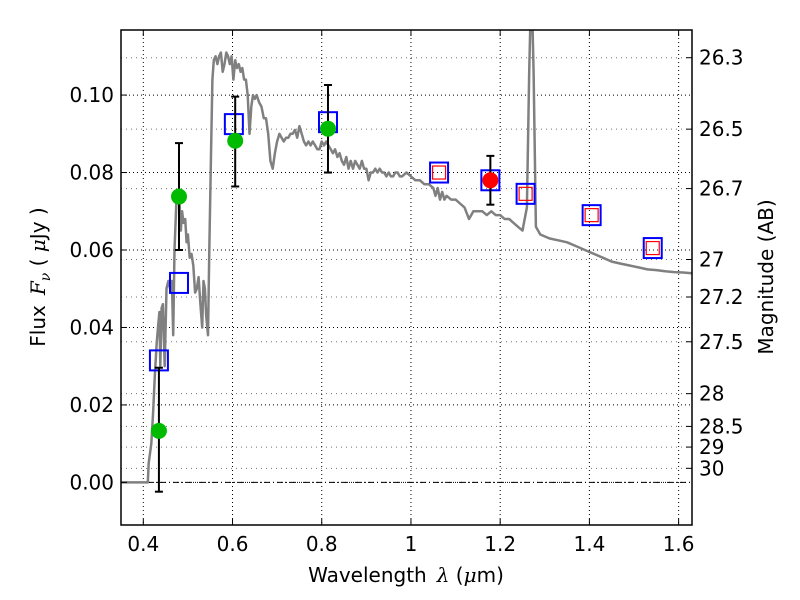 The height and width of the screenshot is (600, 800). I want to click on y-axis-ticks: 0.00 0.02 0.04 0.06 0.08 0.10, so click(98, 288).